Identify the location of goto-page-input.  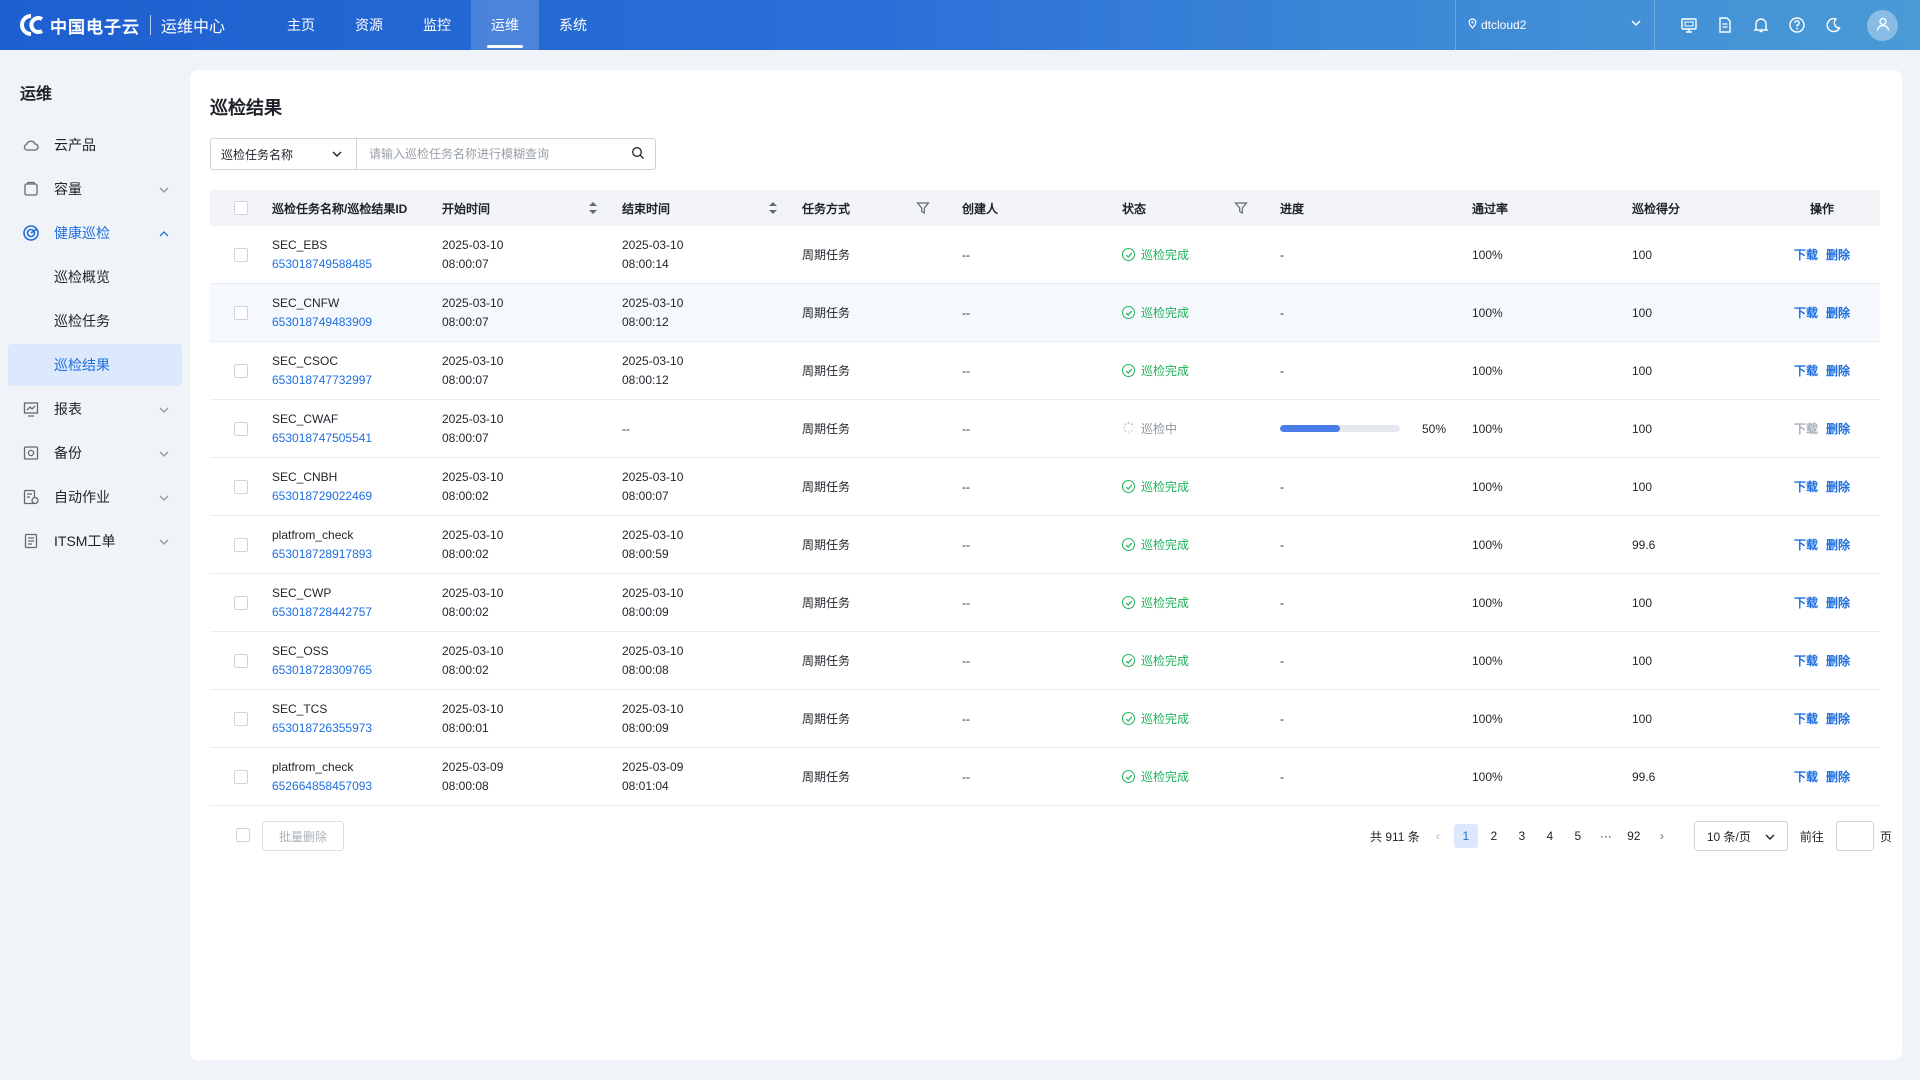
(1854, 836).